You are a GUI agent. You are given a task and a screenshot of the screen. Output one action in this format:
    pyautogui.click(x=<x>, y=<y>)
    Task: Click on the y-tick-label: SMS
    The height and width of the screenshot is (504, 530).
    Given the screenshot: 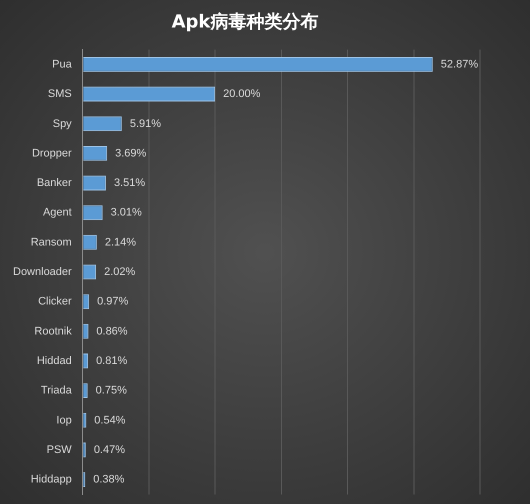 What is the action you would take?
    pyautogui.click(x=60, y=94)
    